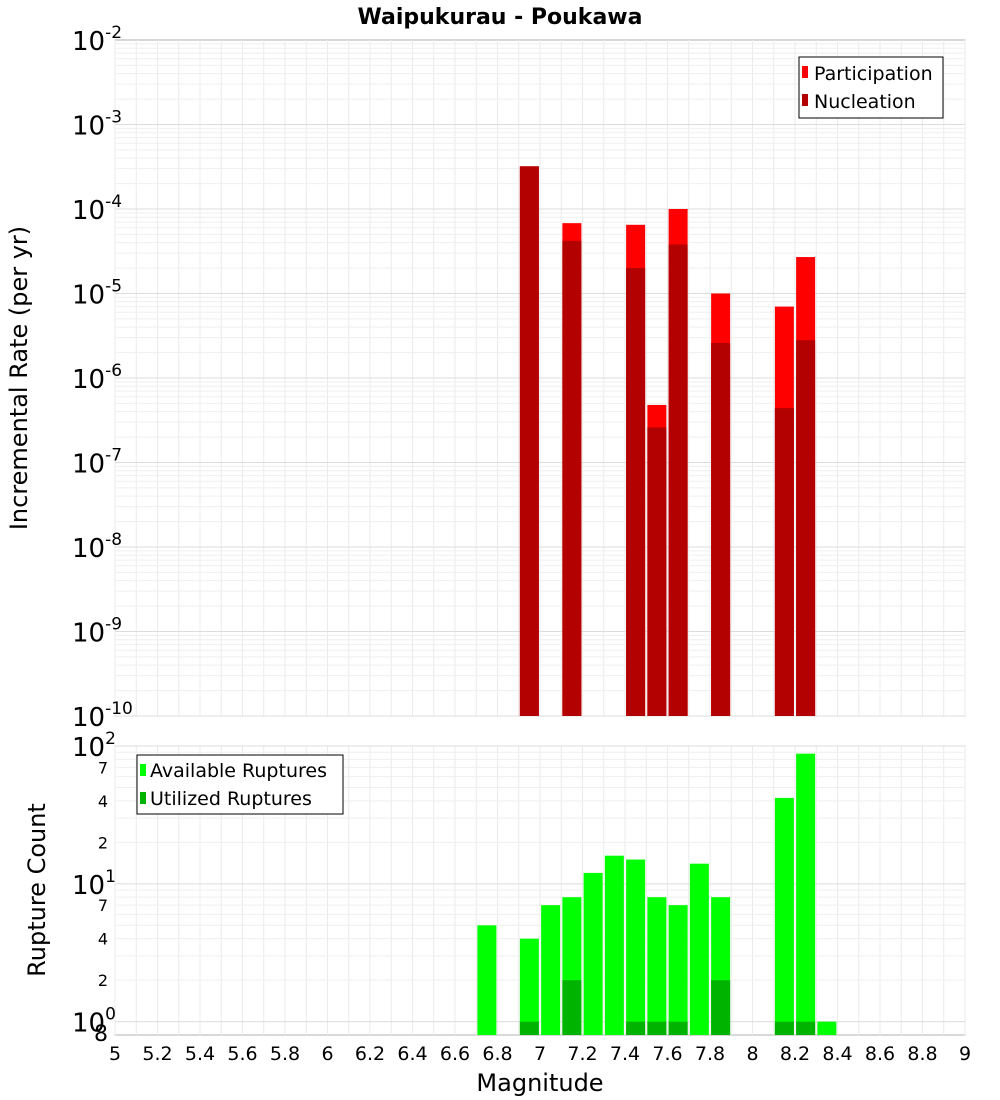 This screenshot has width=1000, height=1100. I want to click on top-legend: Participation Nucleation, so click(871, 87).